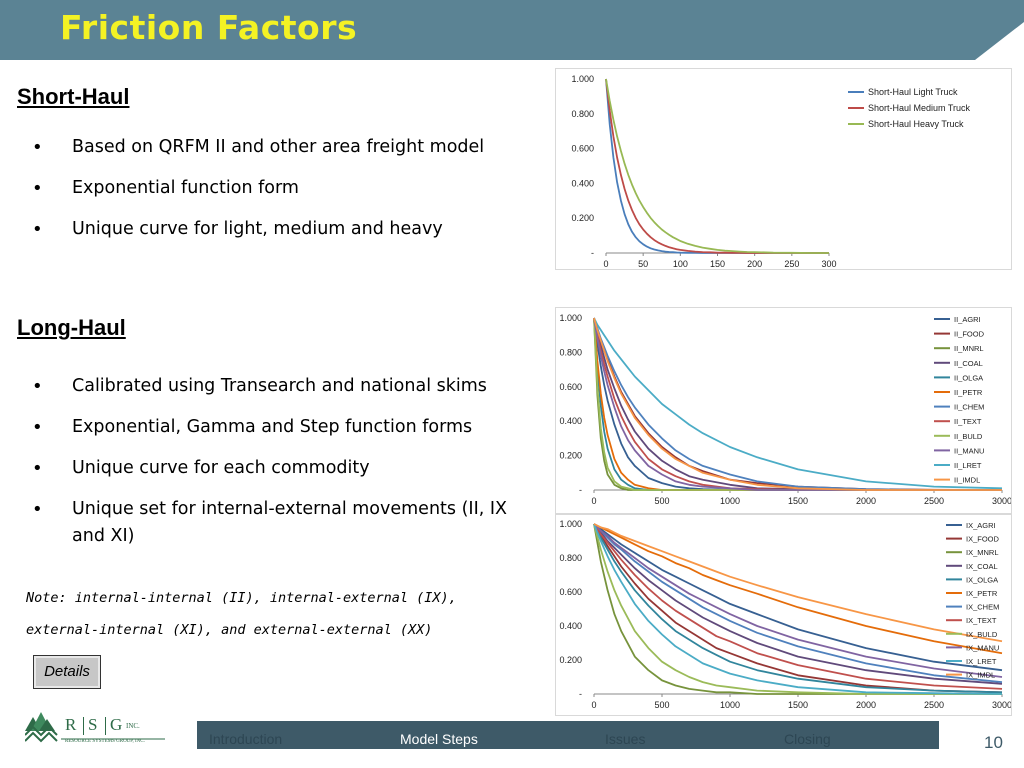 The image size is (1024, 768). What do you see at coordinates (967, 480) in the screenshot?
I see `chart-1-legend-label: II_IMDL` at bounding box center [967, 480].